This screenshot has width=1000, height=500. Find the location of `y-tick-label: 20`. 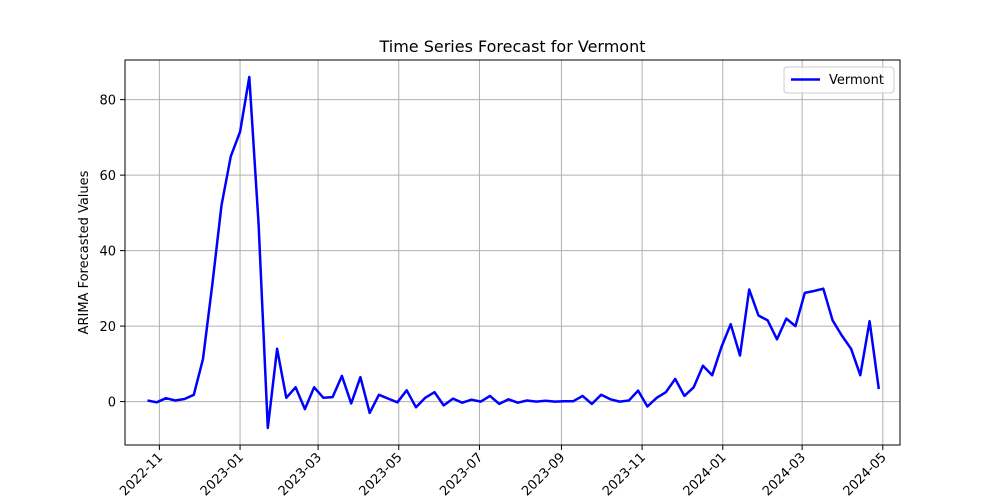

y-tick-label: 20 is located at coordinates (107, 327).